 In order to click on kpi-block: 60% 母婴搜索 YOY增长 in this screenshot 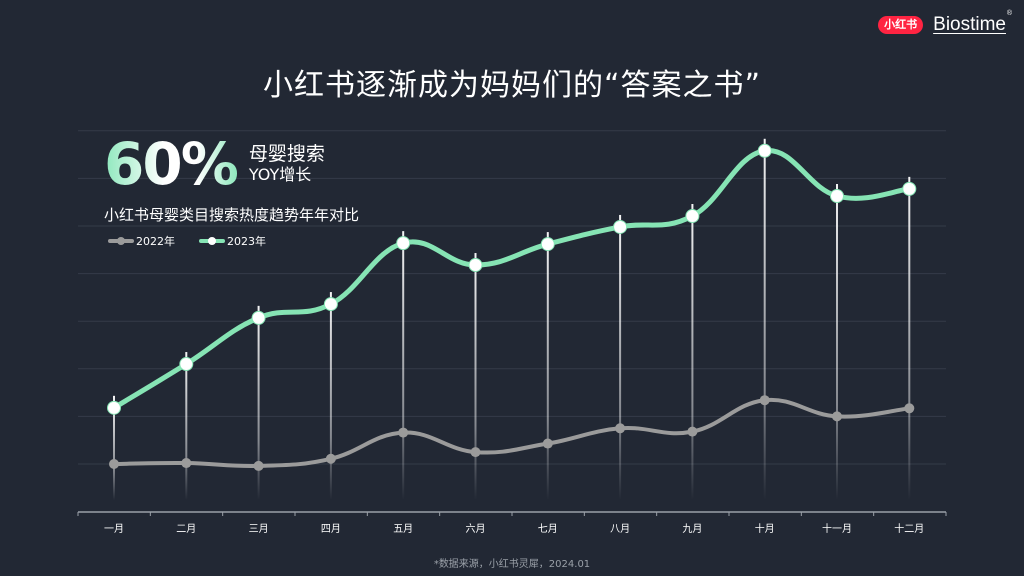, I will do `click(214, 164)`.